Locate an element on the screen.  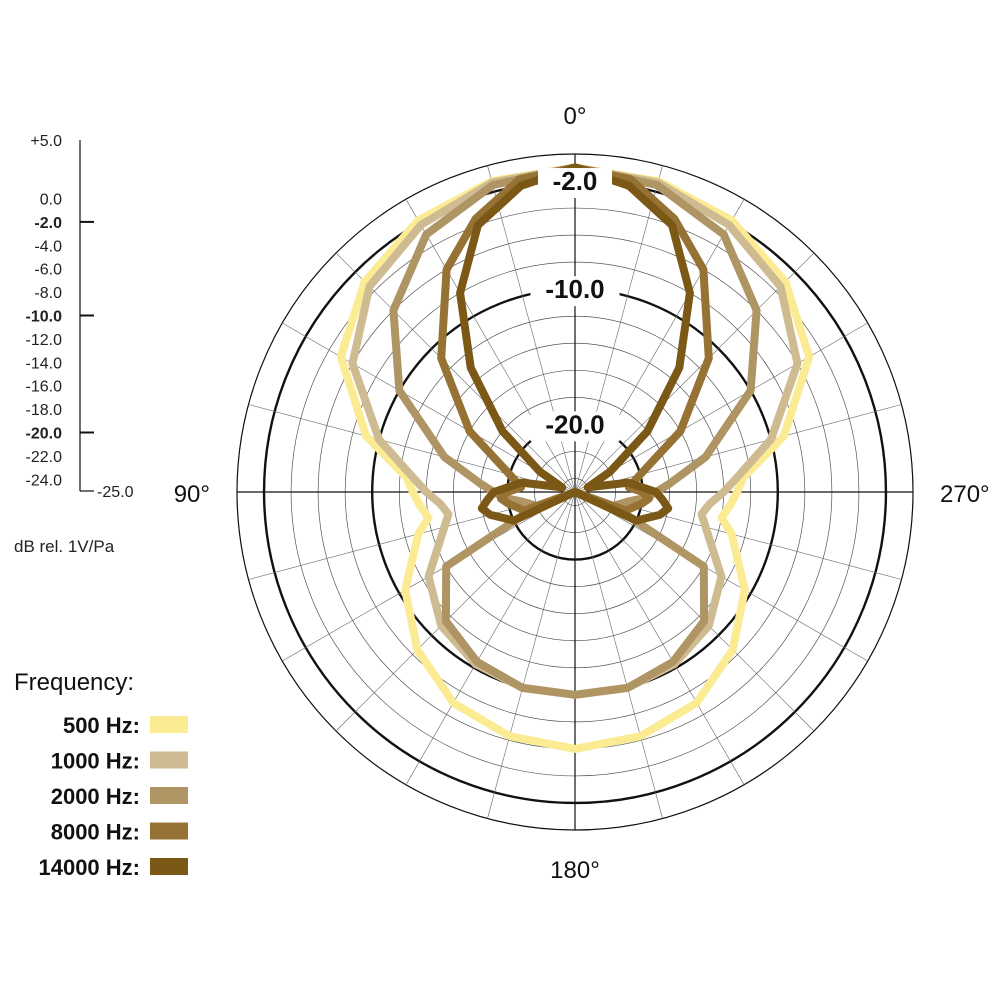
scale-tick-label: -4.0 is located at coordinates (48, 246).